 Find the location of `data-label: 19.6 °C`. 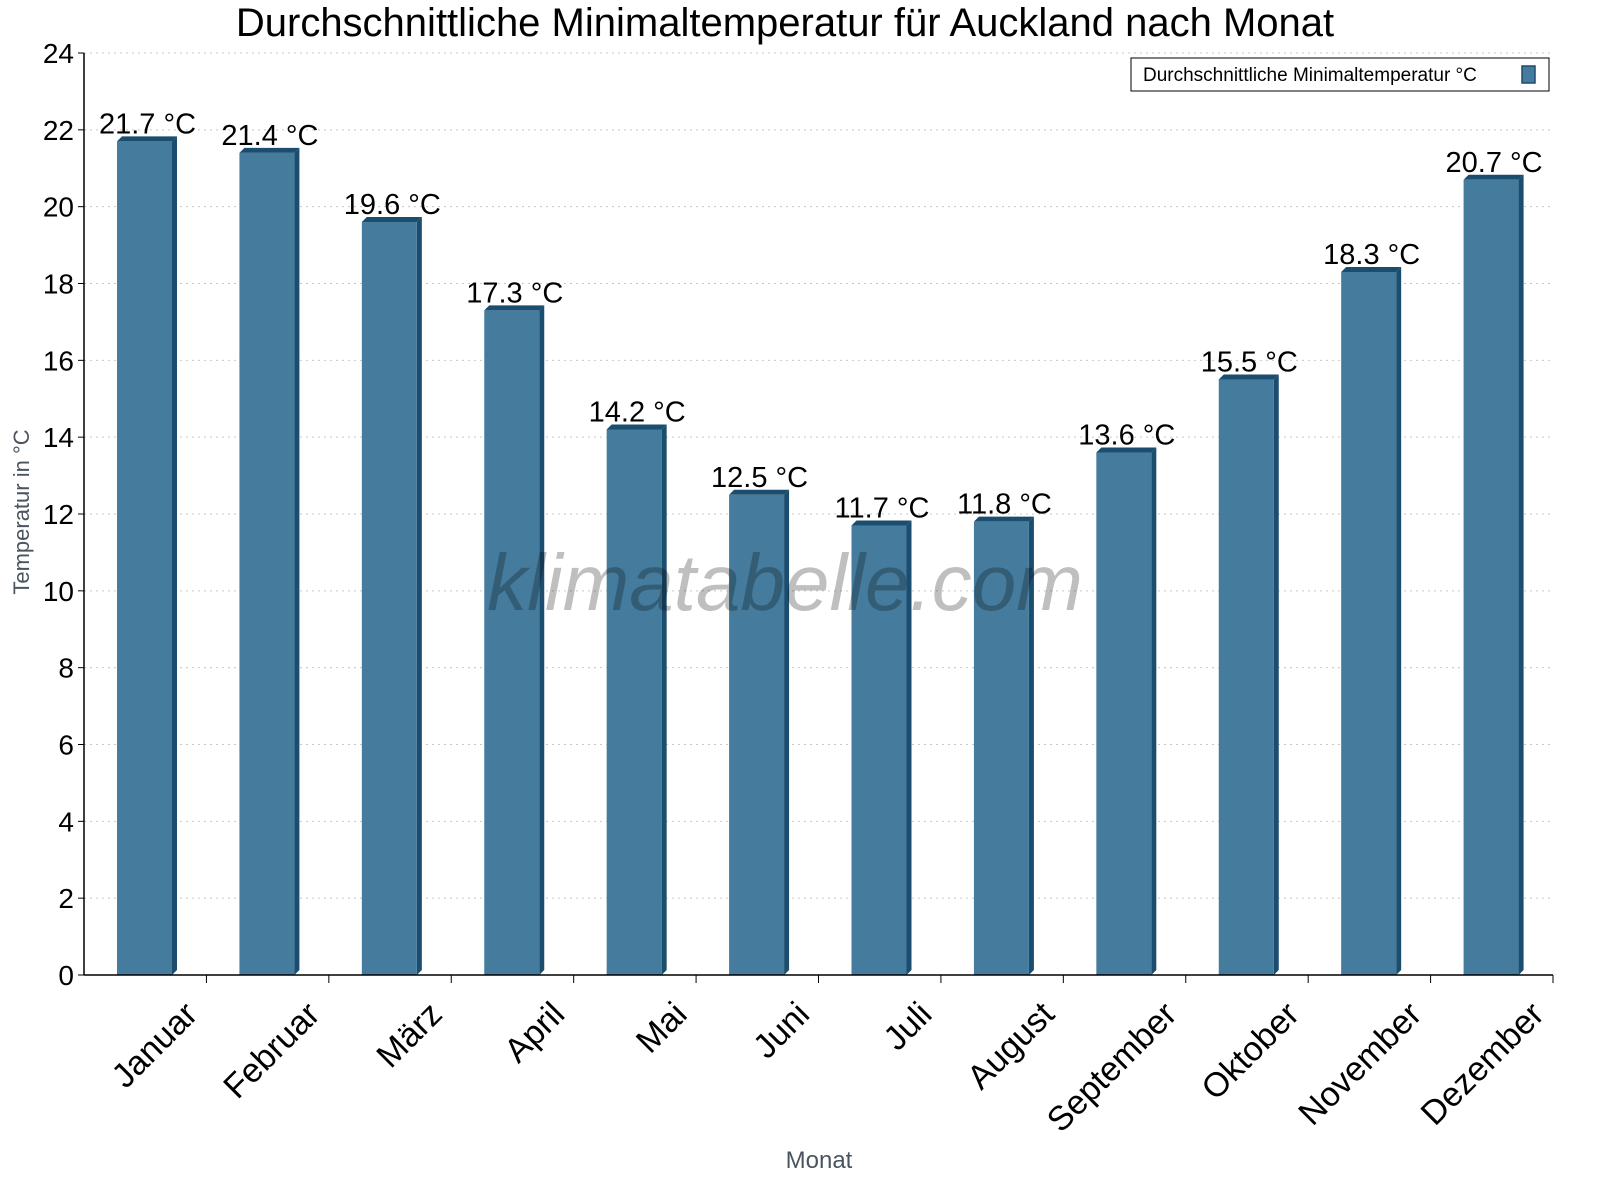

data-label: 19.6 °C is located at coordinates (392, 205).